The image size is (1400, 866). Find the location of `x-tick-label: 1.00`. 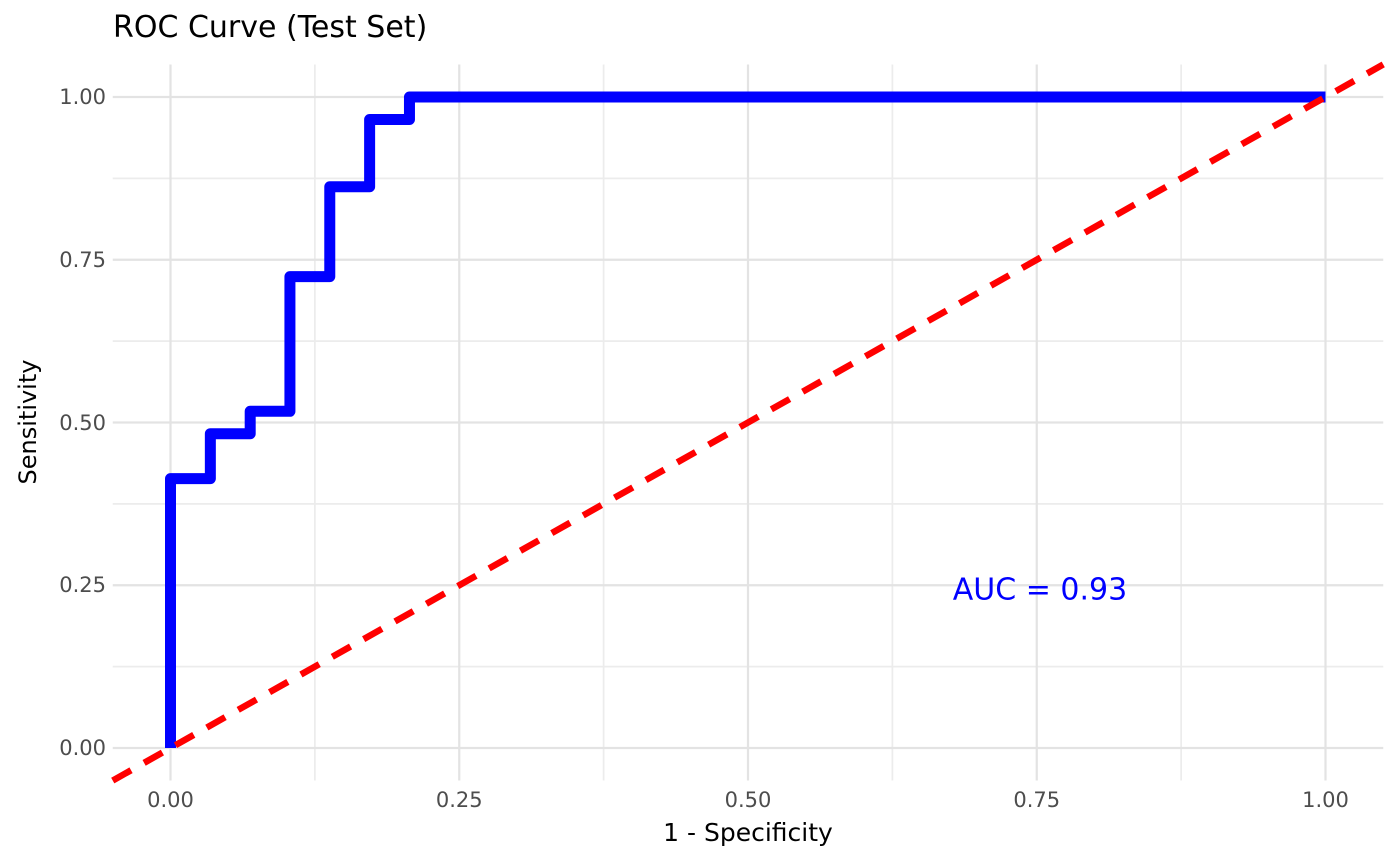

x-tick-label: 1.00 is located at coordinates (1325, 800).